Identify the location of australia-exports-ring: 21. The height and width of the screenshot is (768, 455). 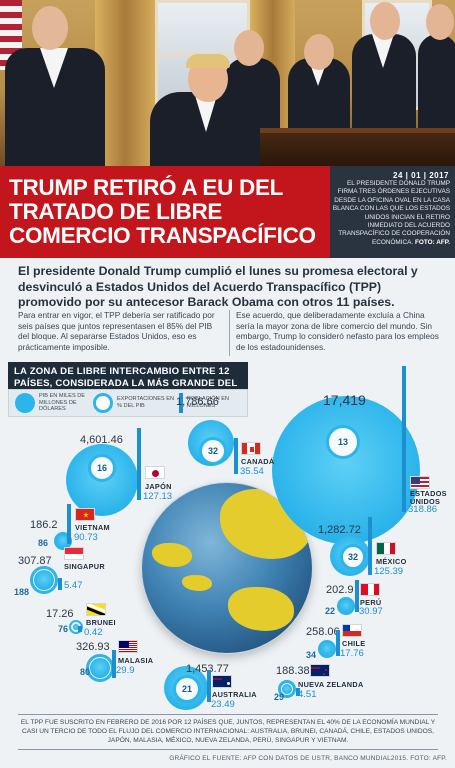
(187, 689).